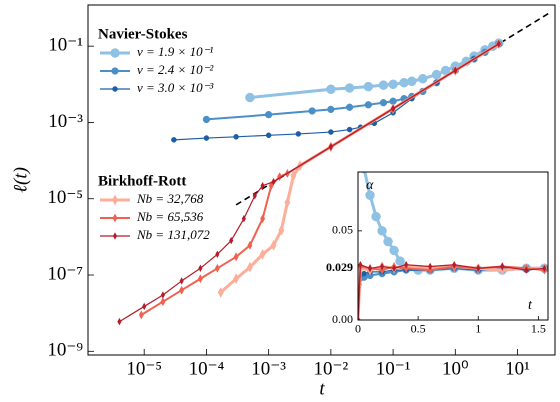 This screenshot has height=402, width=560. What do you see at coordinates (175, 69) in the screenshot?
I see `legend-label: ν = 2.4 × 10⁻²` at bounding box center [175, 69].